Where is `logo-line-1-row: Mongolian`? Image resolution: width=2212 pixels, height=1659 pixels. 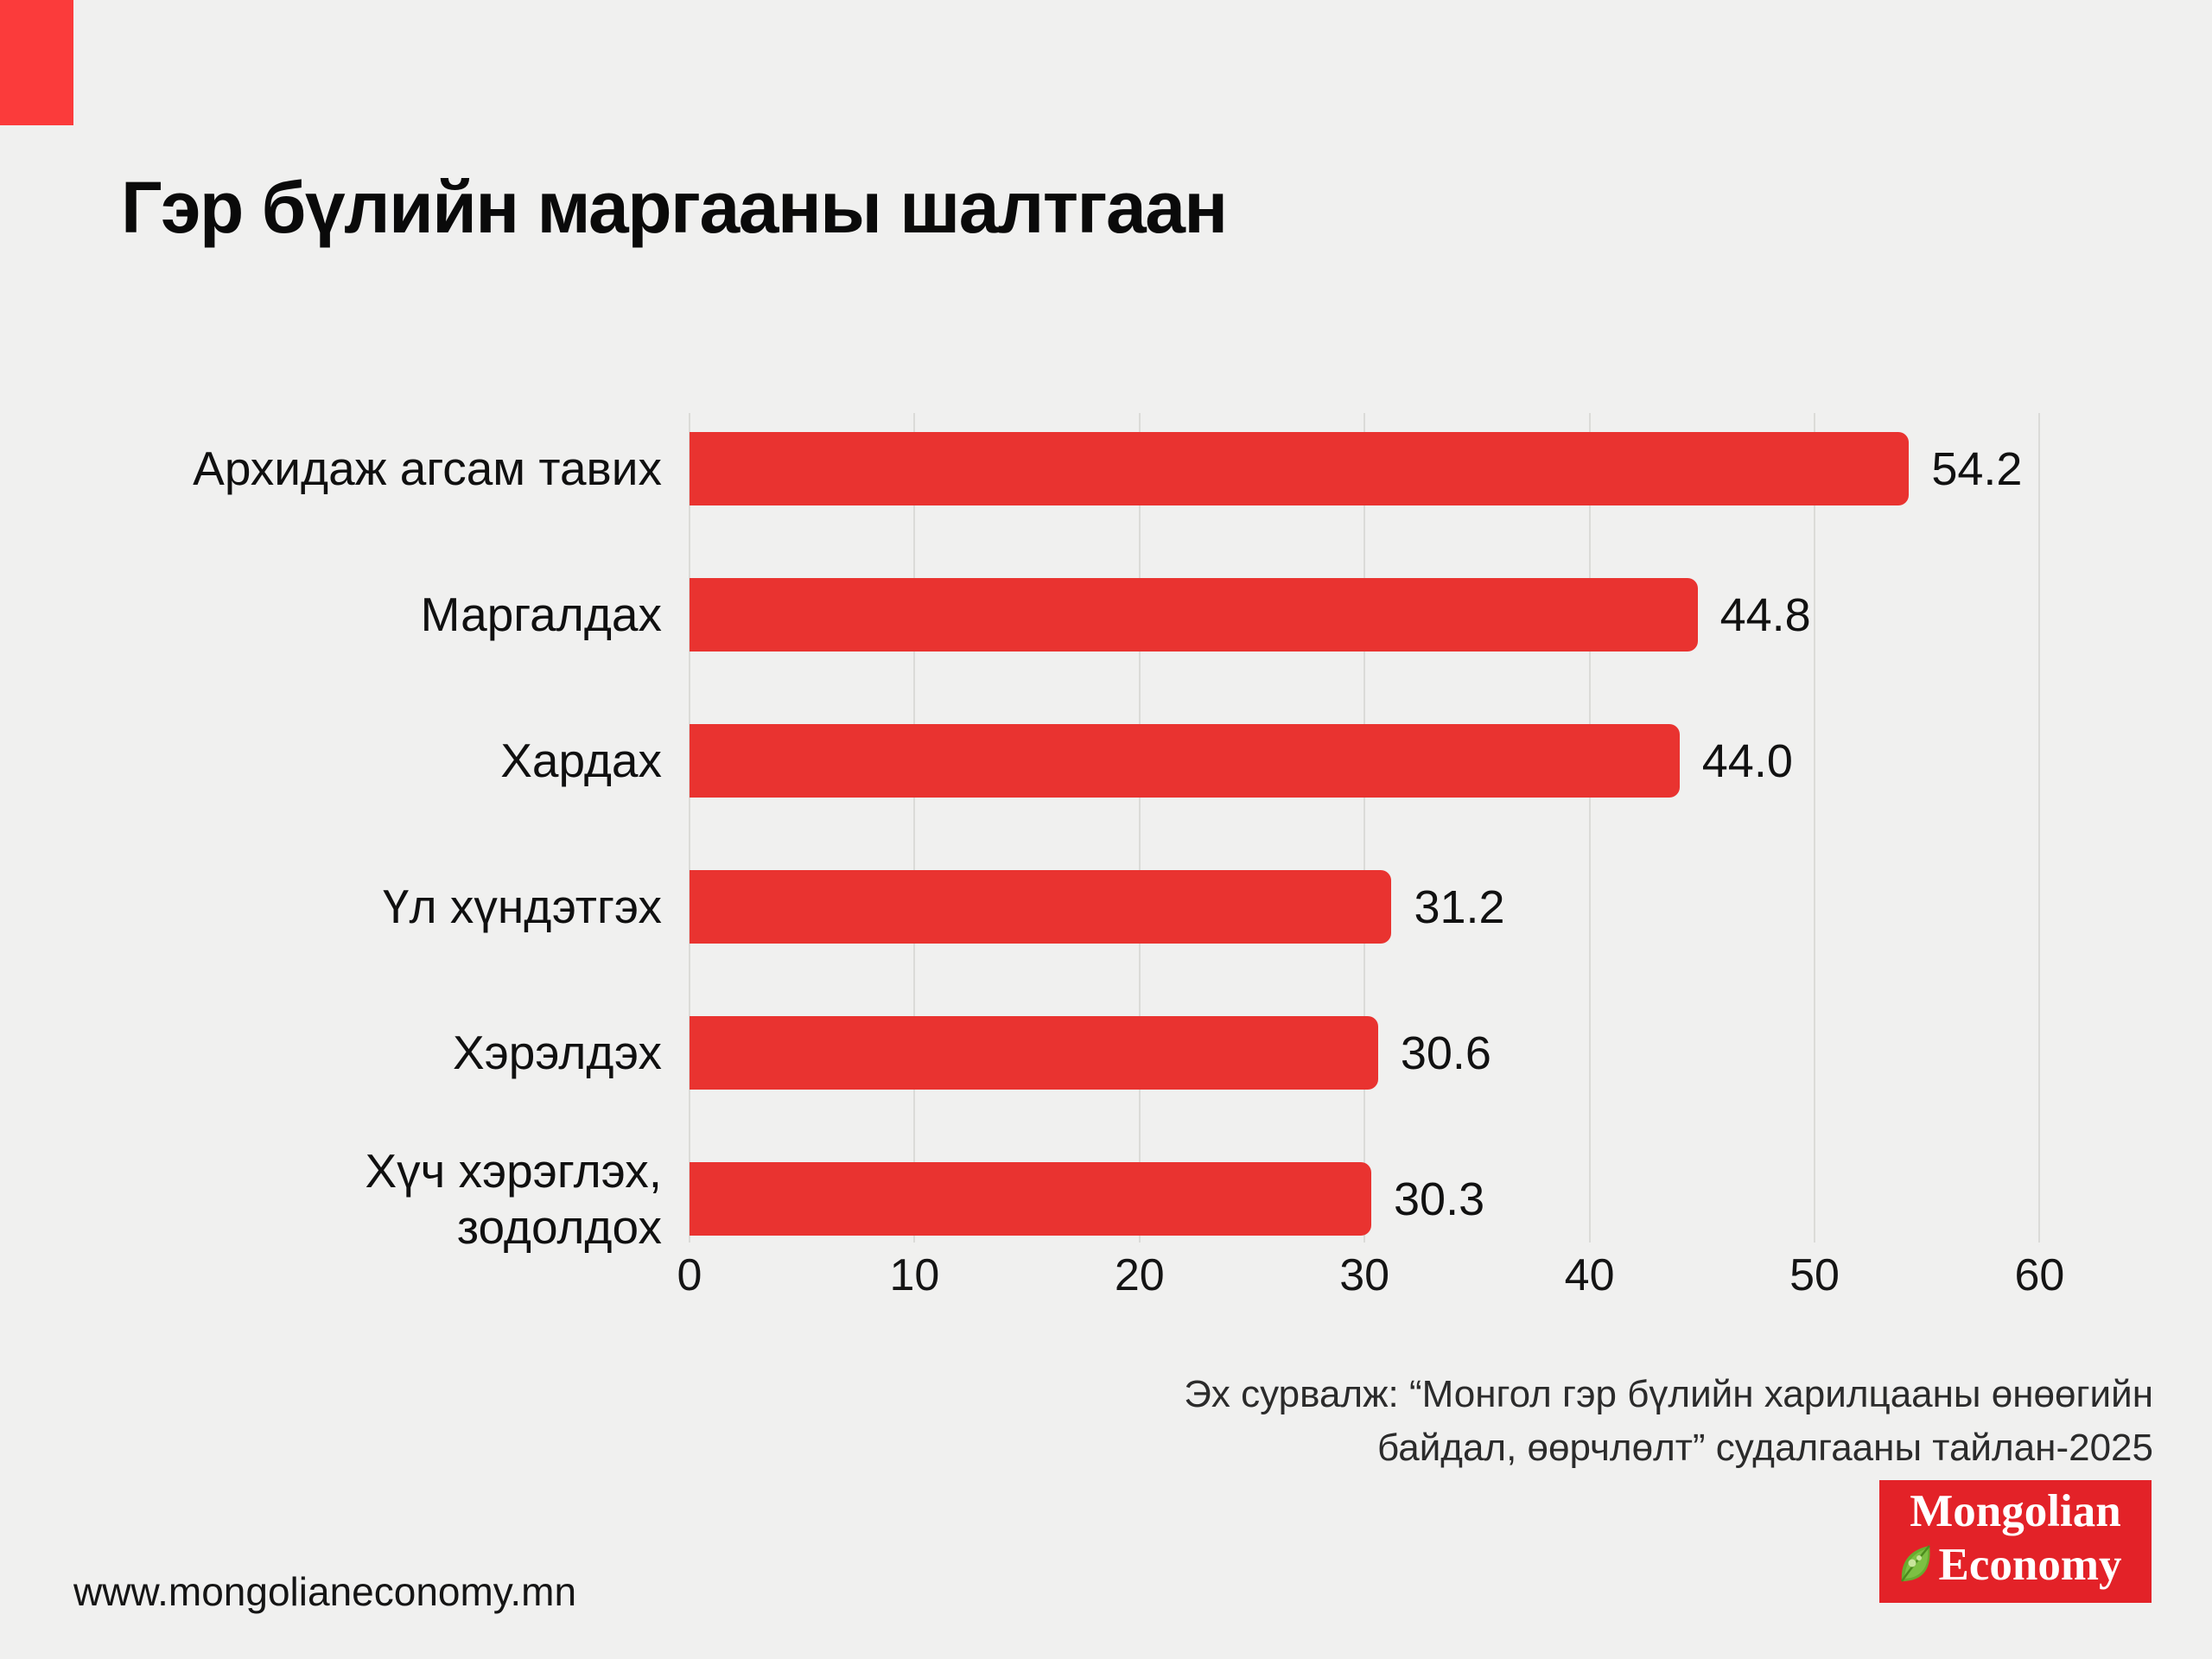 logo-line-1-row: Mongolian is located at coordinates (2015, 1512).